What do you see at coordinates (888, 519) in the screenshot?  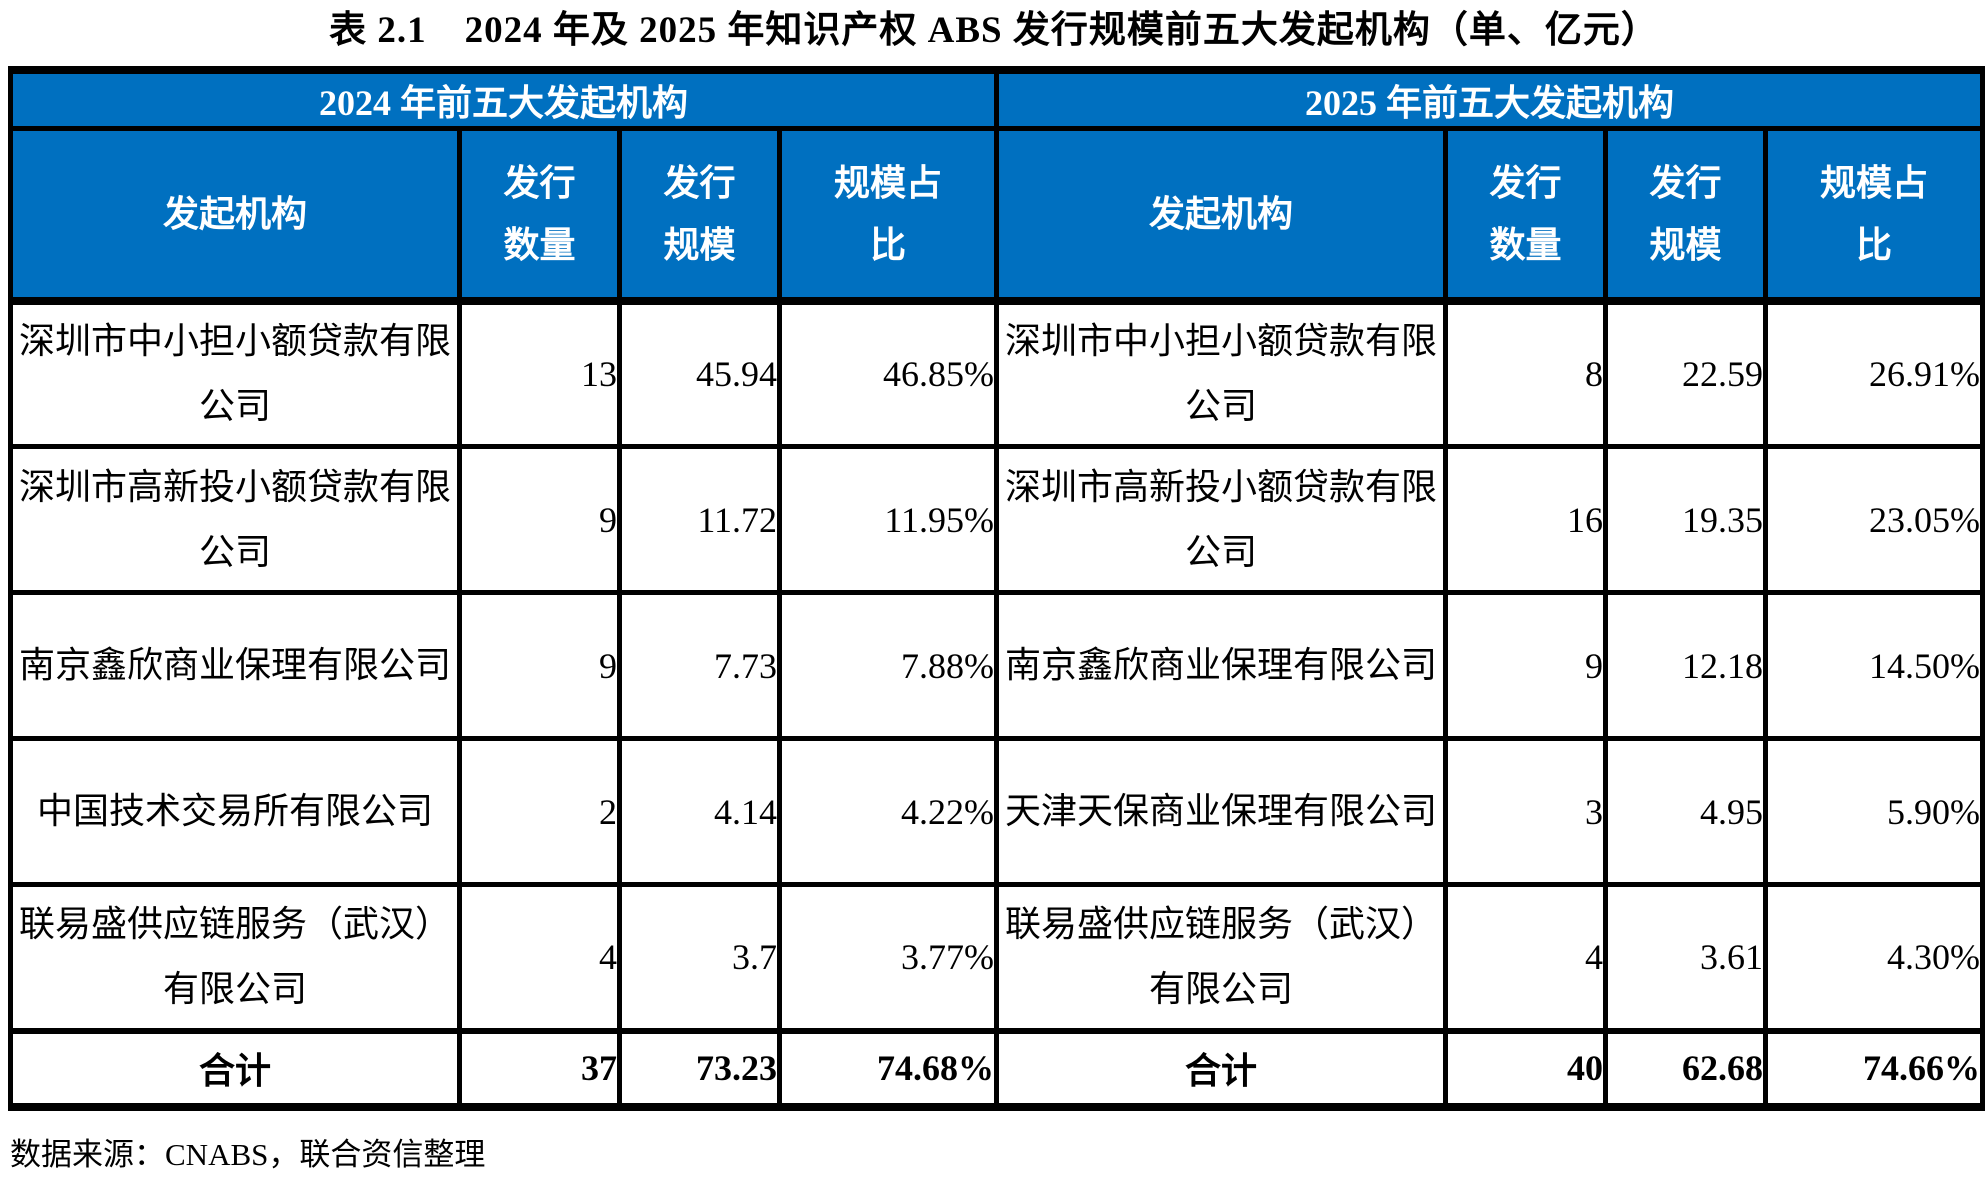 I see `share-cell: 11.95%` at bounding box center [888, 519].